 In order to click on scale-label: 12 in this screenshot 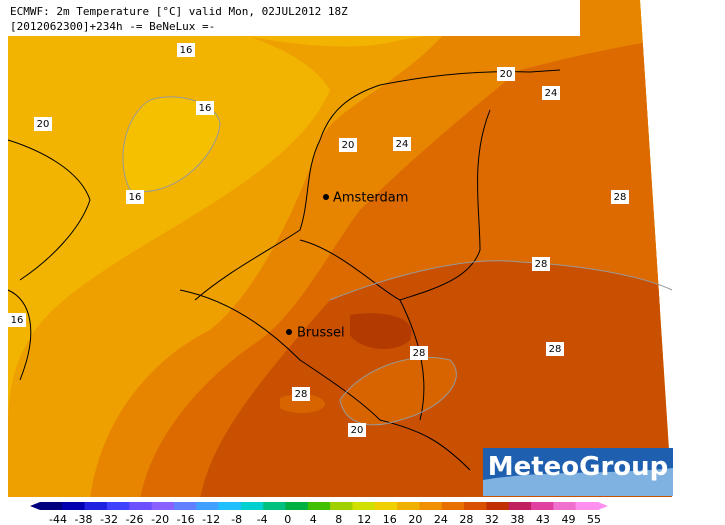, I will do `click(364, 519)`.